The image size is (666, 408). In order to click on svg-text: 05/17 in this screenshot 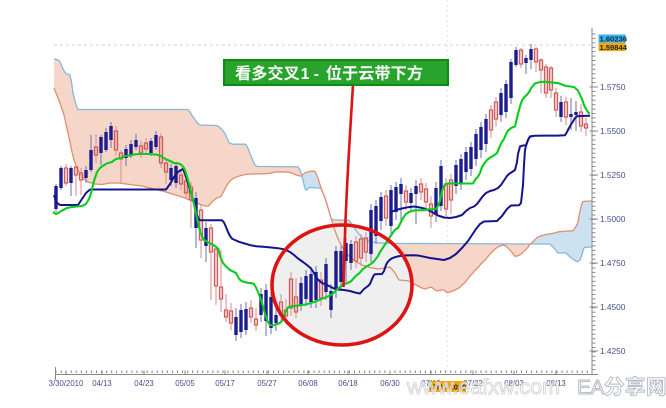, I will do `click(225, 383)`.